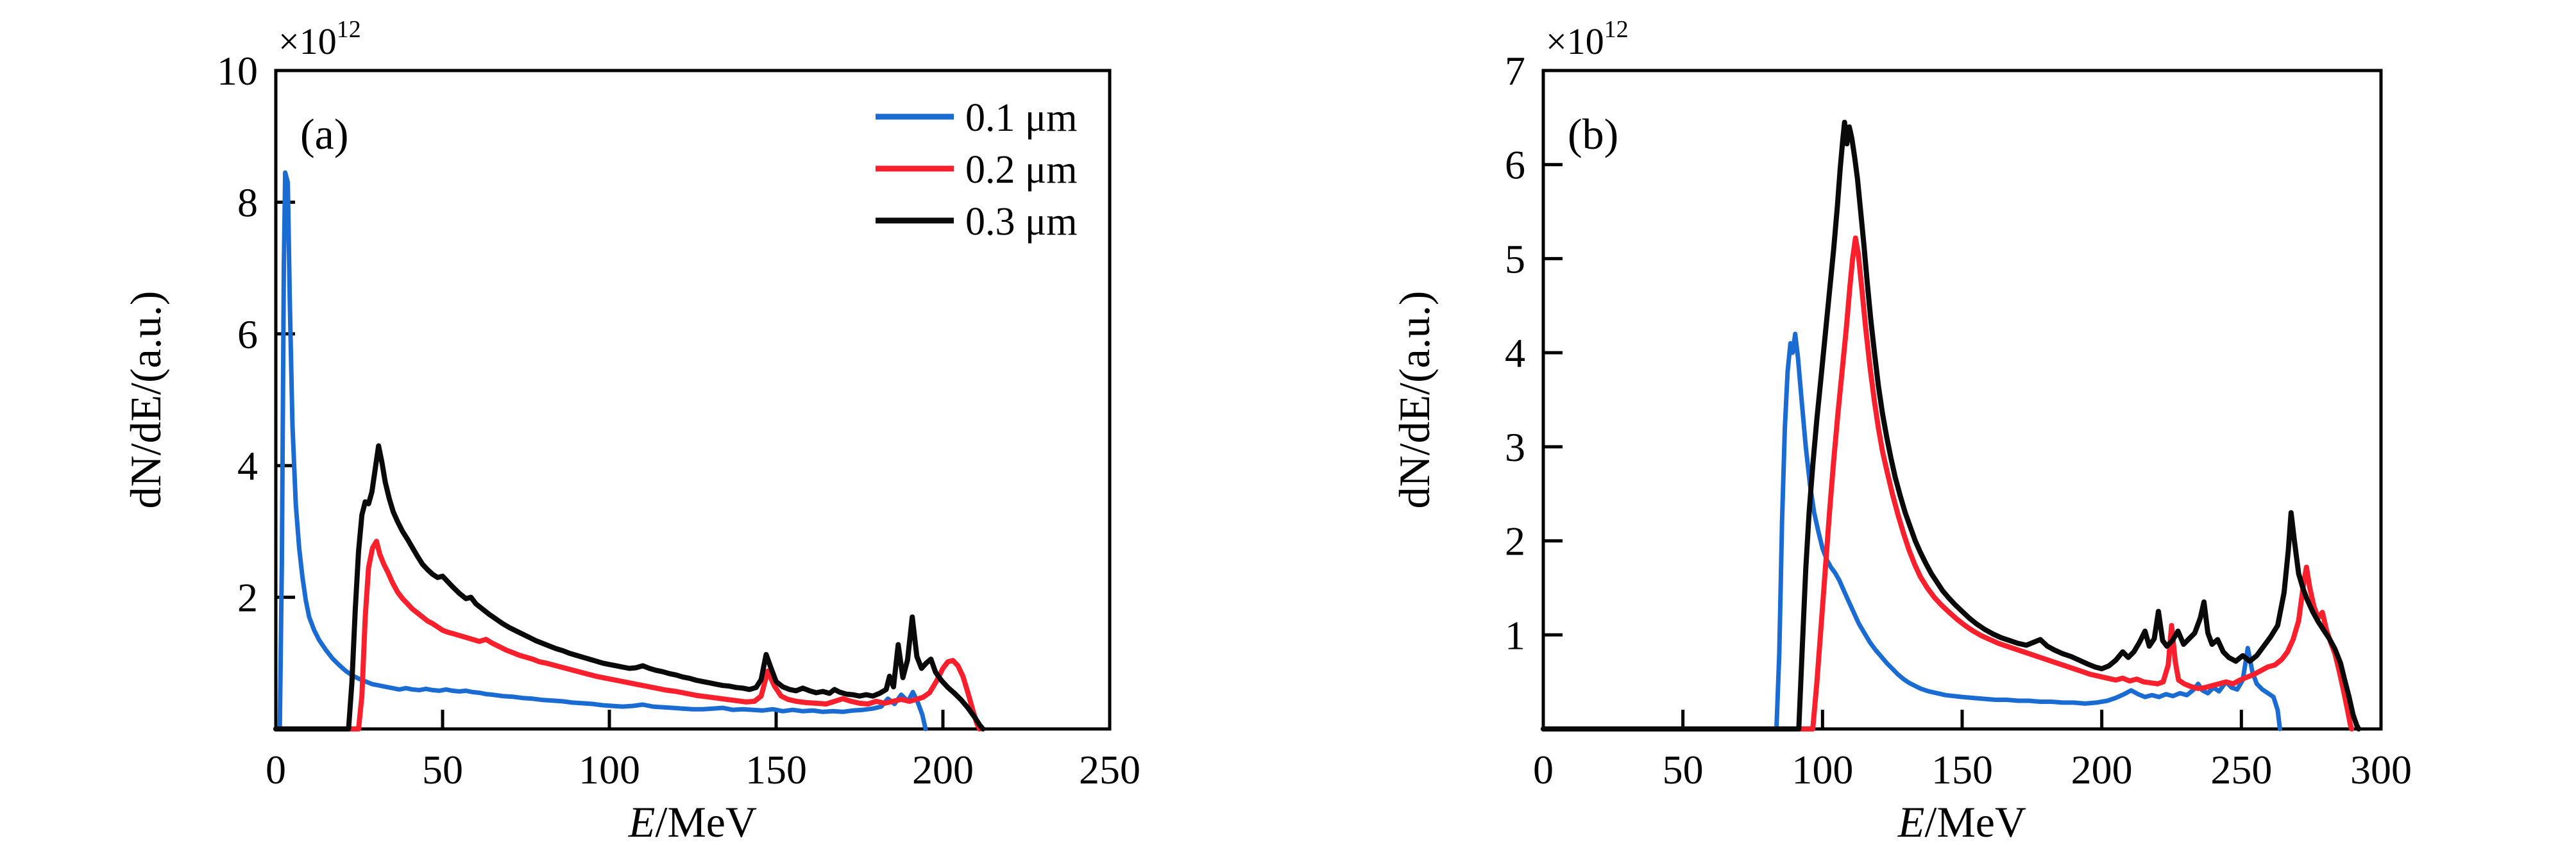 This screenshot has height=845, width=2576. What do you see at coordinates (1021, 170) in the screenshot?
I see `legend-item-label: 0.2 μm` at bounding box center [1021, 170].